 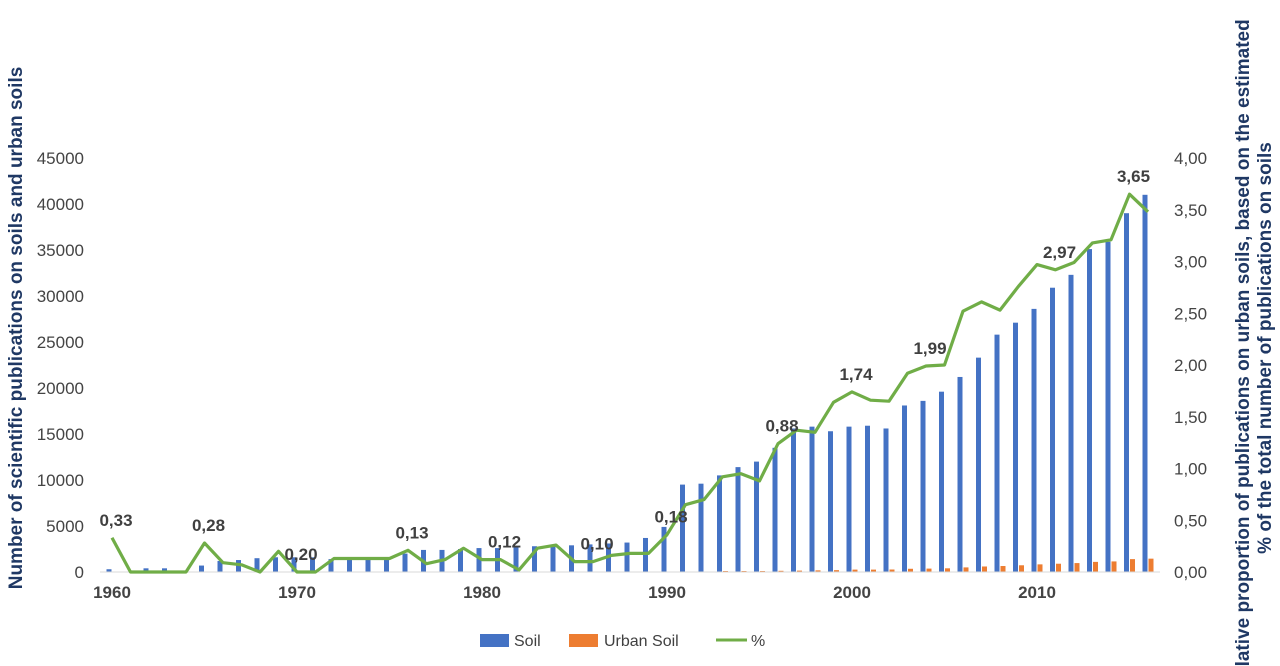 I want to click on right-tick-label: 1,00, so click(x=1190, y=469).